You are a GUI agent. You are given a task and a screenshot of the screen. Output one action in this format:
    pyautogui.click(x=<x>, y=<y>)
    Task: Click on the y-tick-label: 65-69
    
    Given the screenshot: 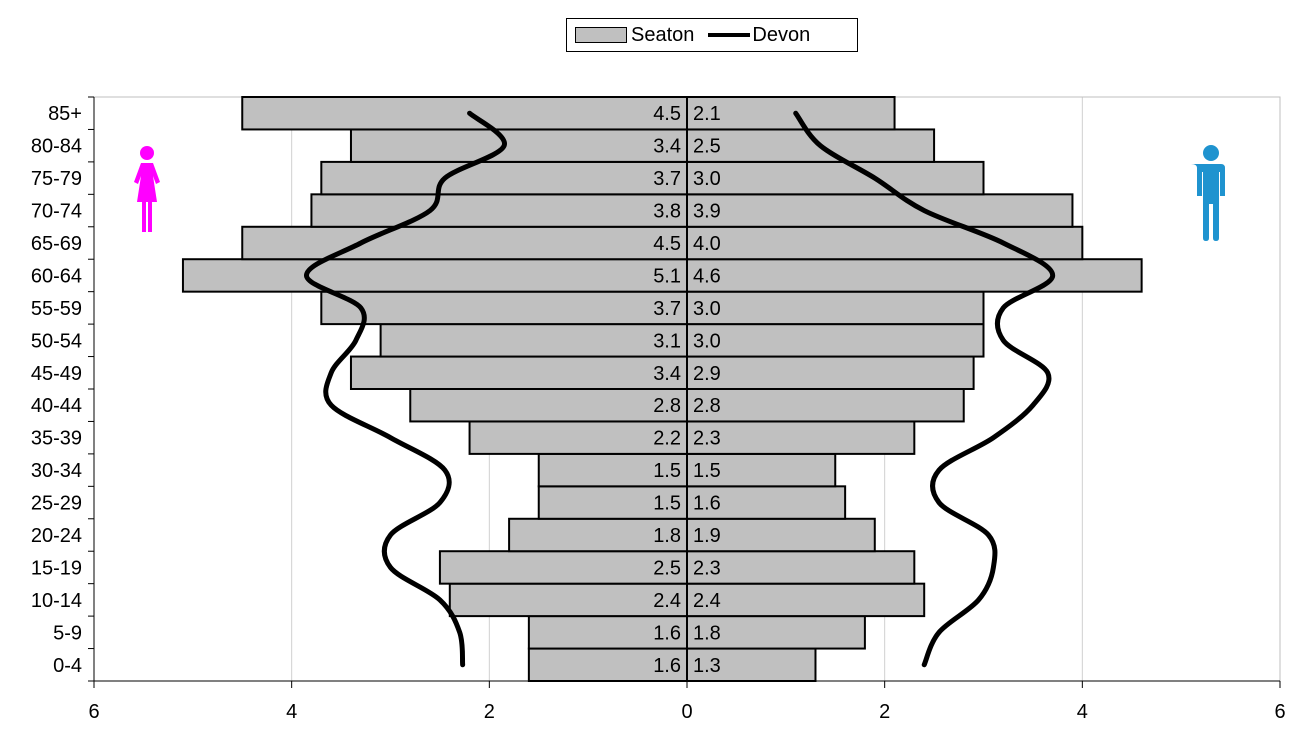 What is the action you would take?
    pyautogui.click(x=56, y=244)
    